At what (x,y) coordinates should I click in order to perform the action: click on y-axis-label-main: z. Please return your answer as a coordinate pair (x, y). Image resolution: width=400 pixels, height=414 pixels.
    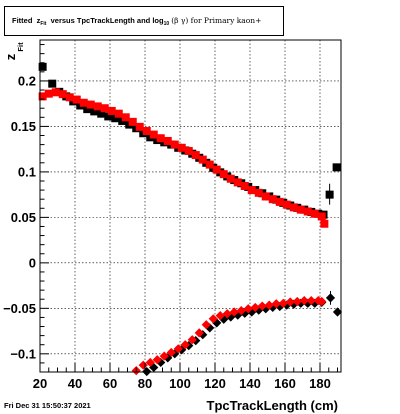
    Looking at the image, I should click on (10, 56).